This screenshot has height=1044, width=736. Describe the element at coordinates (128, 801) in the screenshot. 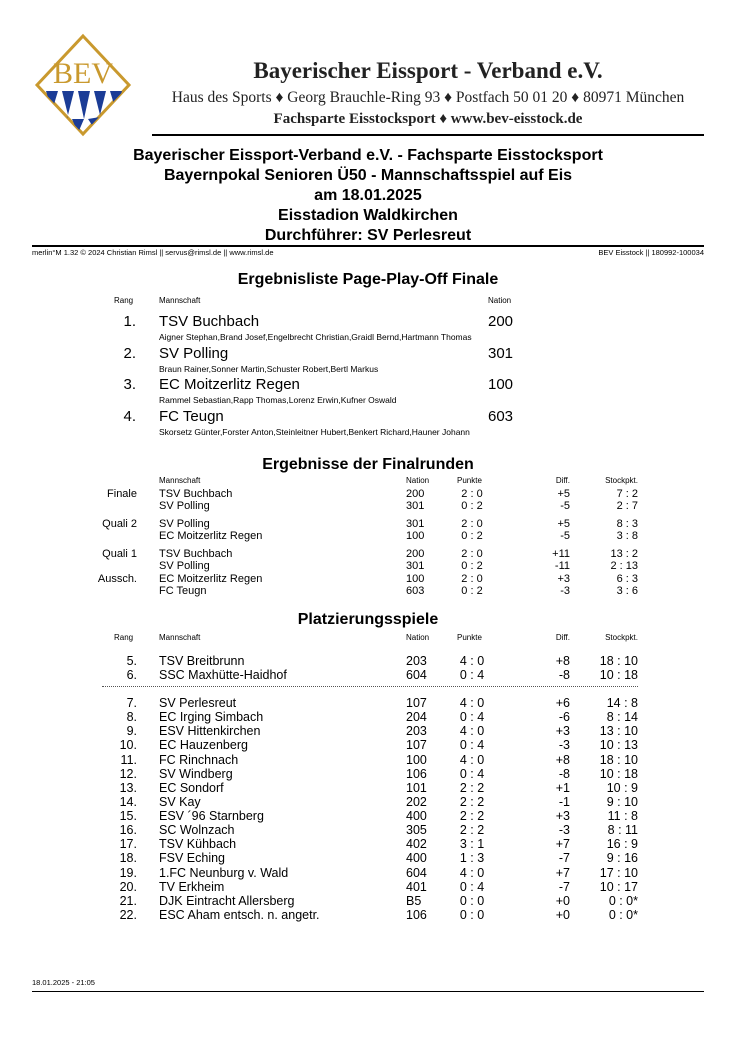

I see `rank: 14.` at that location.